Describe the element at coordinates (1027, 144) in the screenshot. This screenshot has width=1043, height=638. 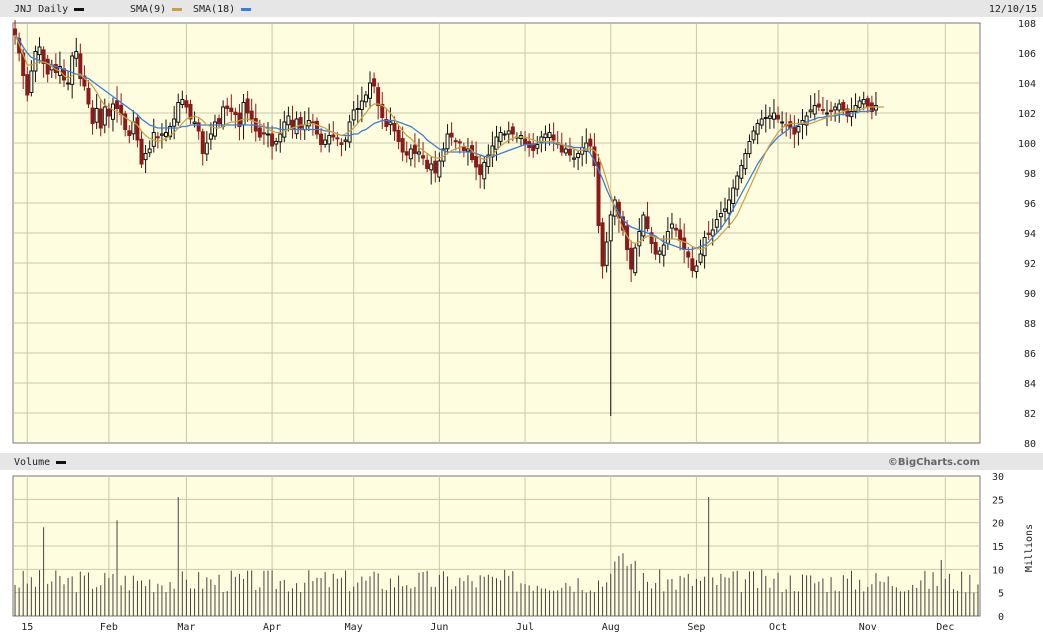
I see `price-tick-label: 100` at that location.